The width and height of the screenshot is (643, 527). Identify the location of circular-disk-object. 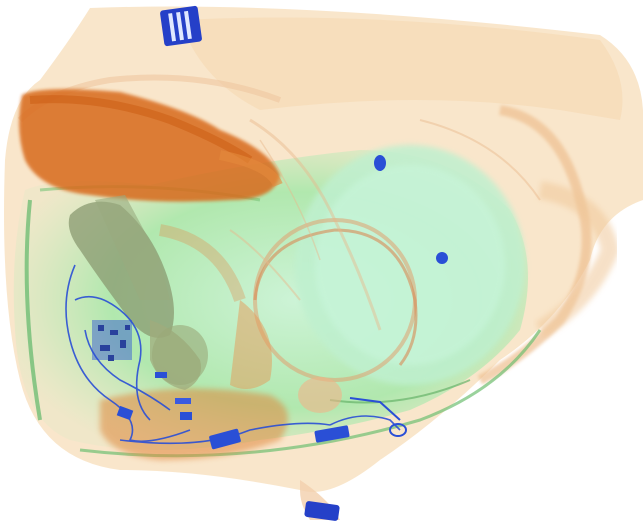
(335, 315).